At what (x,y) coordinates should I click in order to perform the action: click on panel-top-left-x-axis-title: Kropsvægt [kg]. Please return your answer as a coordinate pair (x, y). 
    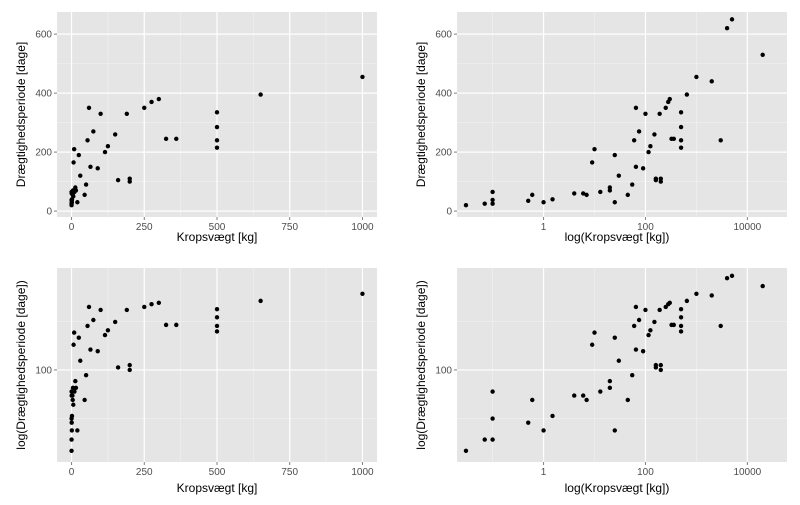
    Looking at the image, I should click on (217, 237).